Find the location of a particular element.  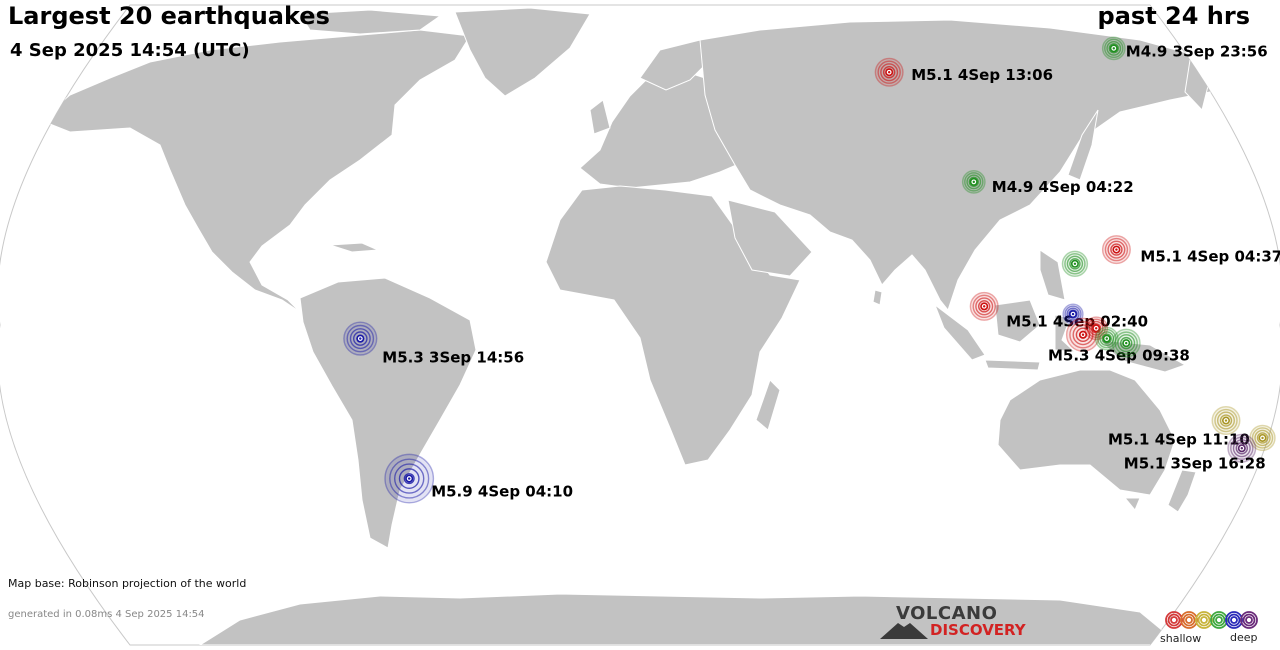

land-arctic-islands is located at coordinates (370, 22).